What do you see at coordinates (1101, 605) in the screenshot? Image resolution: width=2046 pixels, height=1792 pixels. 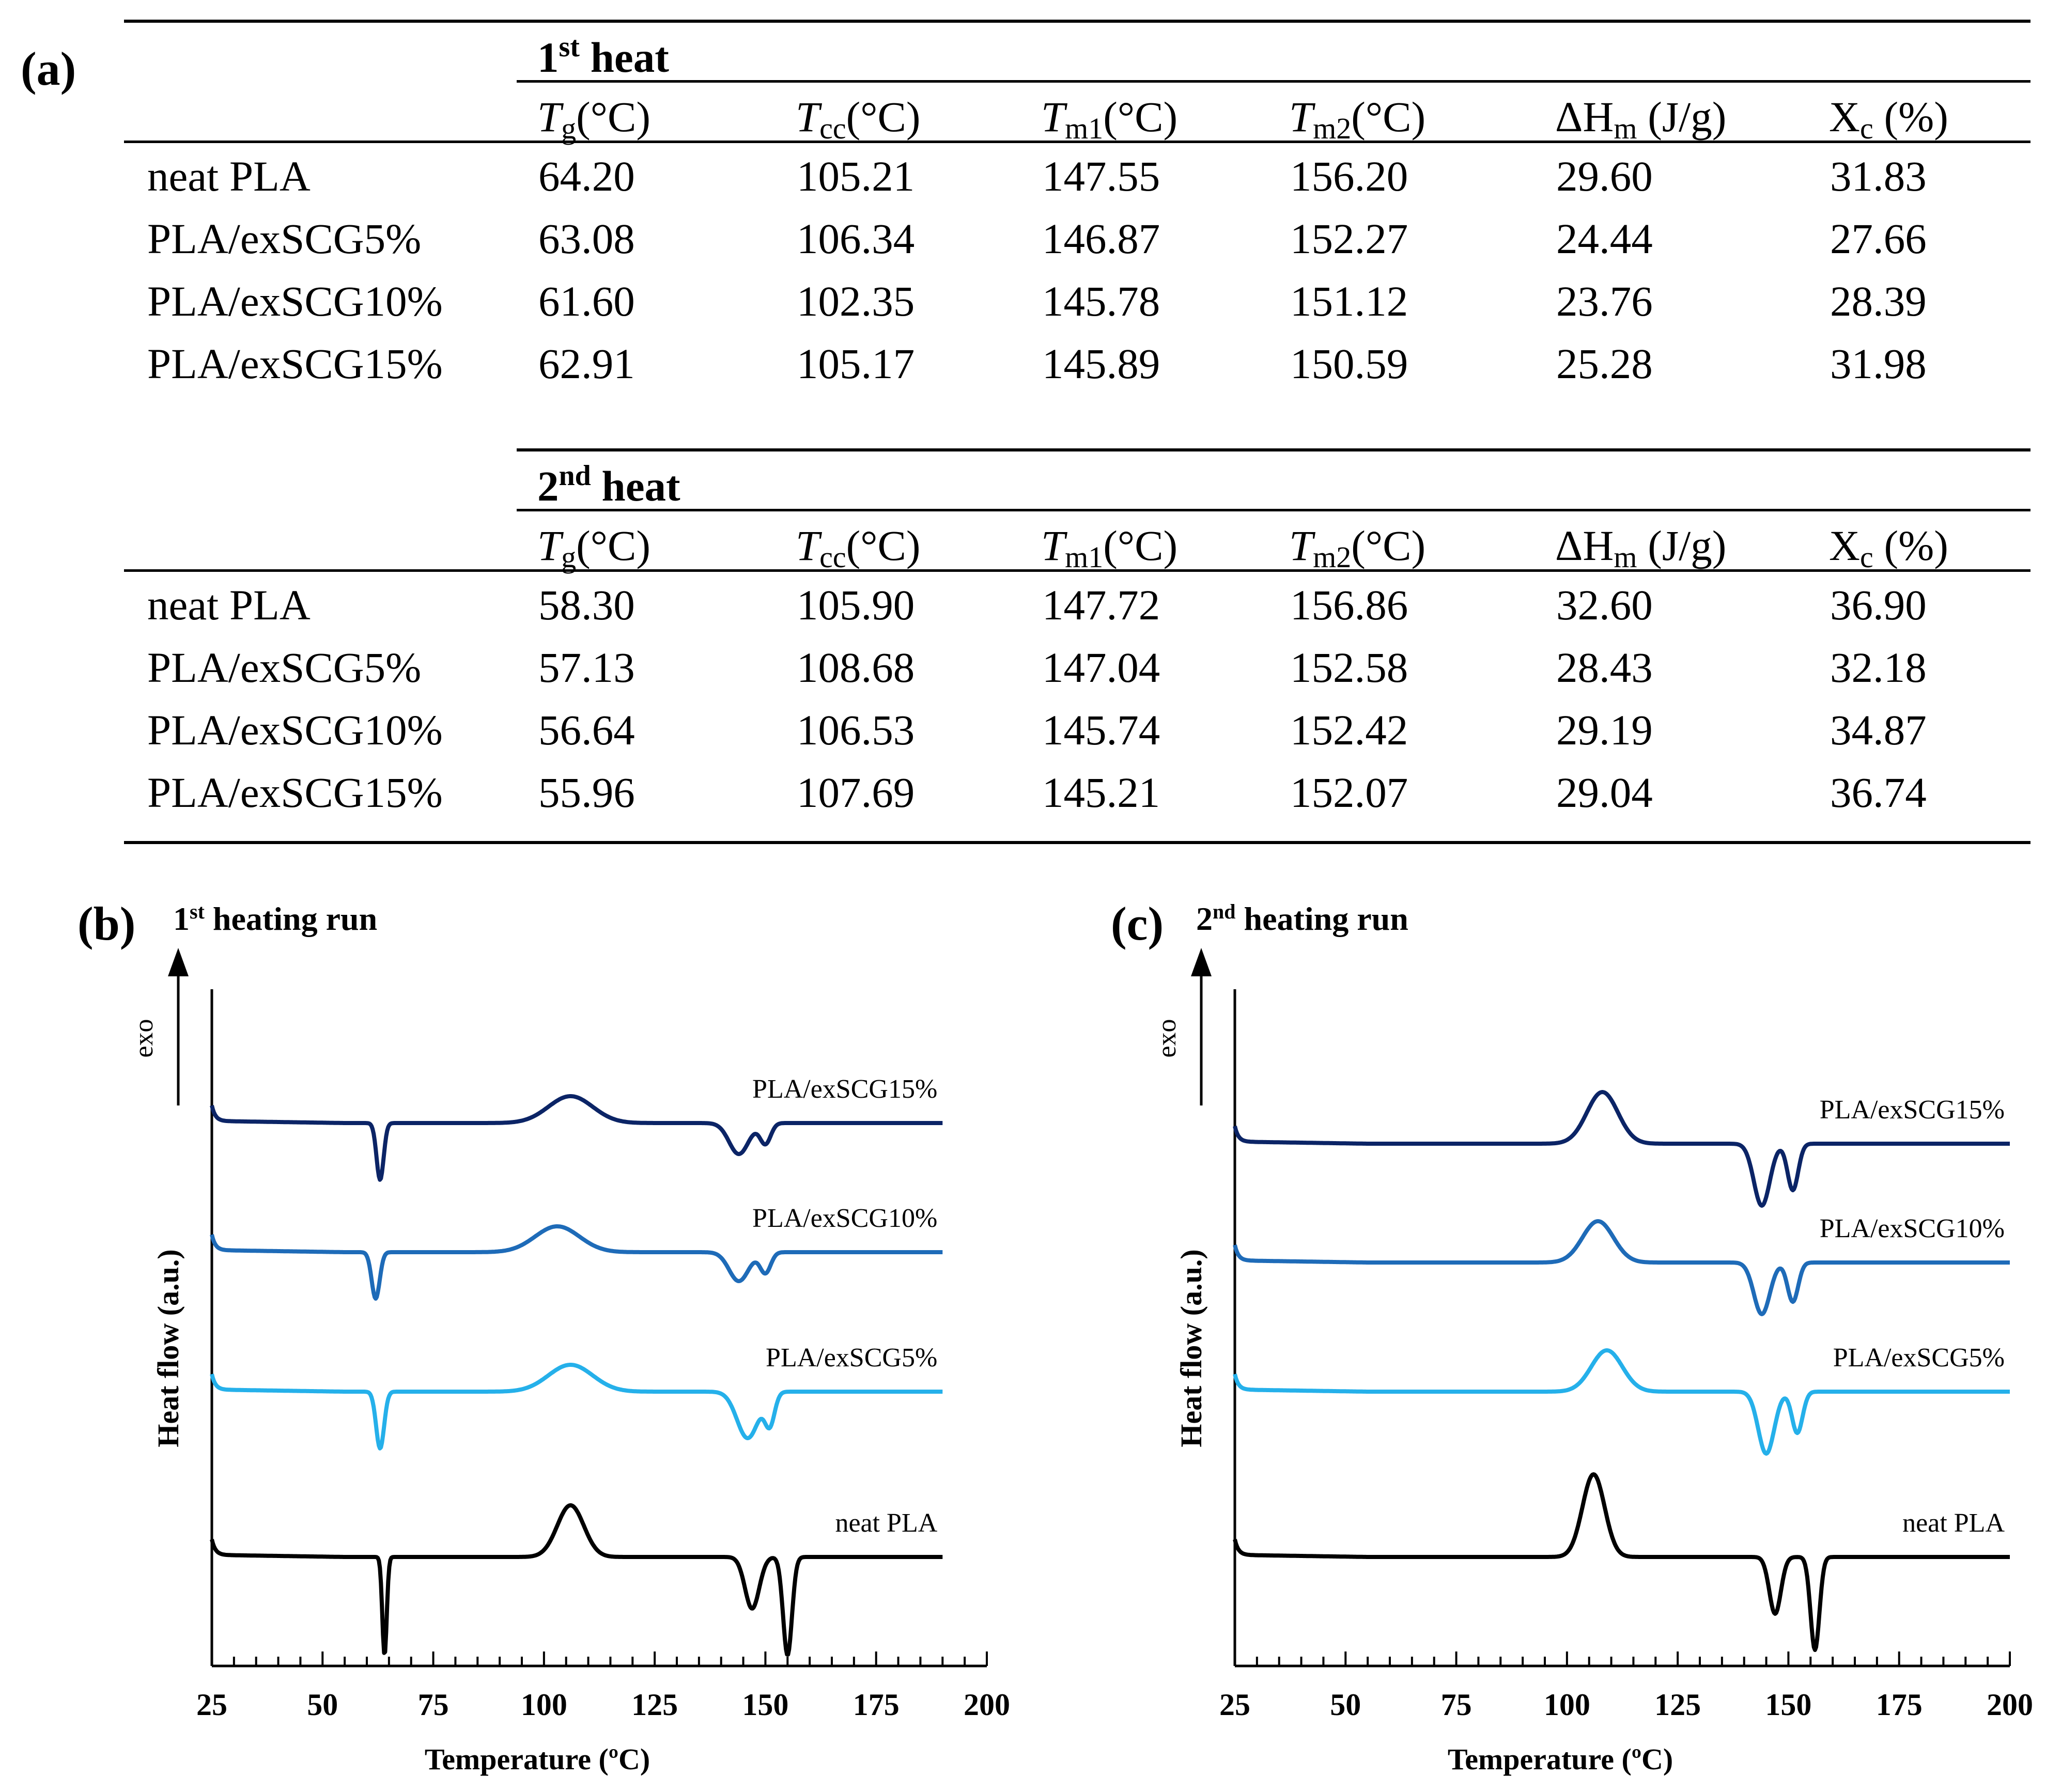 I see `table-cell: 147.72` at bounding box center [1101, 605].